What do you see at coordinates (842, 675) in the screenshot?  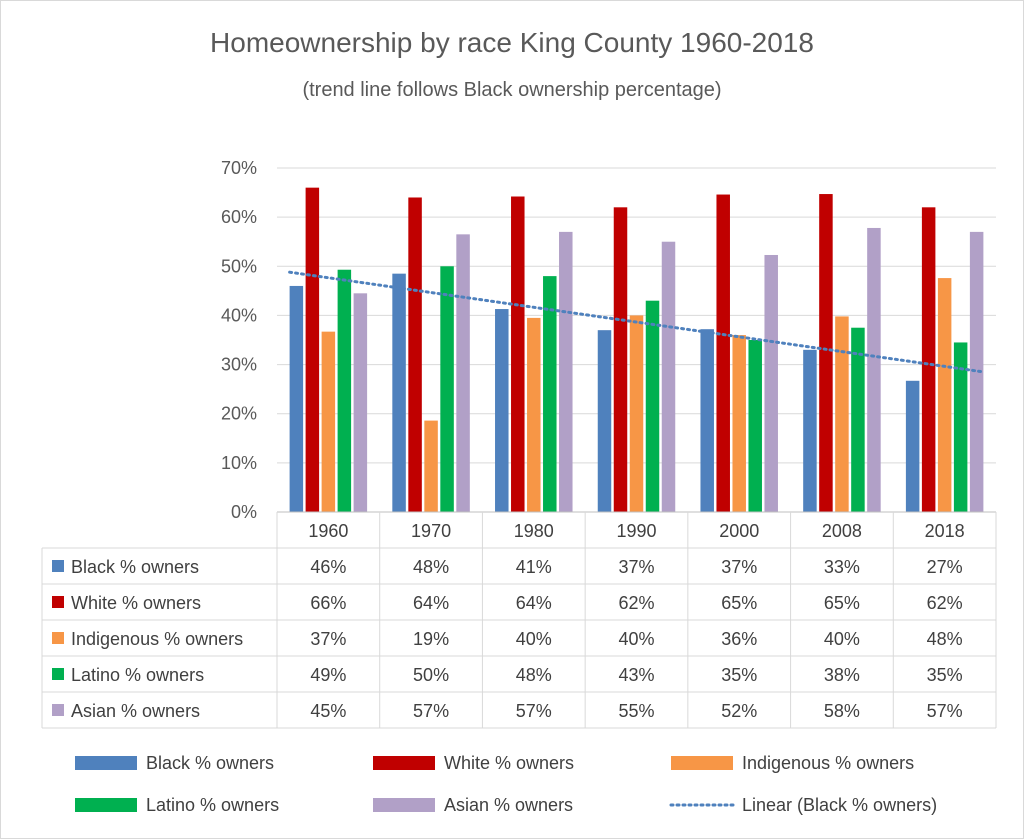 I see `table-cell: 38%` at bounding box center [842, 675].